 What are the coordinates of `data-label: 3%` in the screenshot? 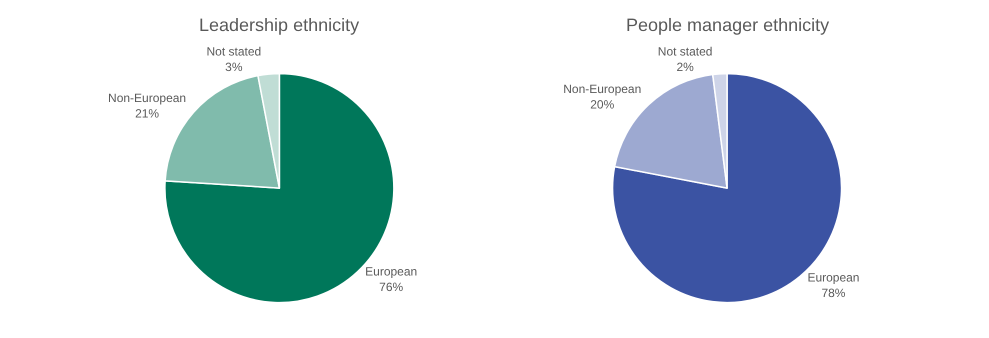 It's located at (234, 67).